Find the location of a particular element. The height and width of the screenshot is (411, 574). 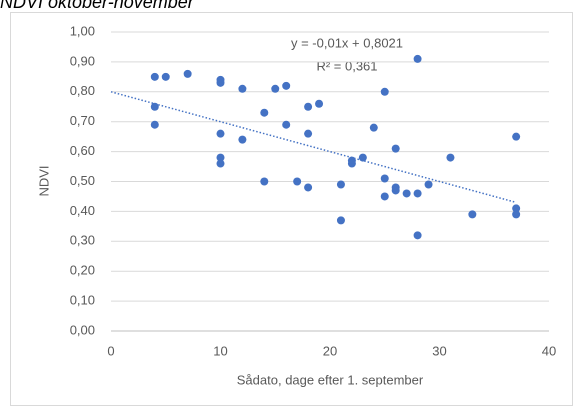

y-tick-label: 0,60 is located at coordinates (82, 150).